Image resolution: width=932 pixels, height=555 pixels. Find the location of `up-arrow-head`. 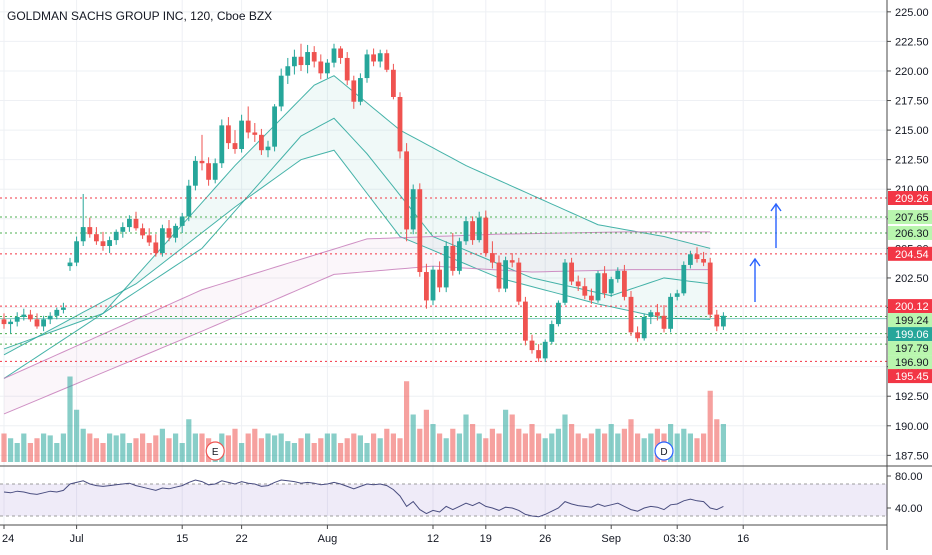

up-arrow-head is located at coordinates (755, 262).